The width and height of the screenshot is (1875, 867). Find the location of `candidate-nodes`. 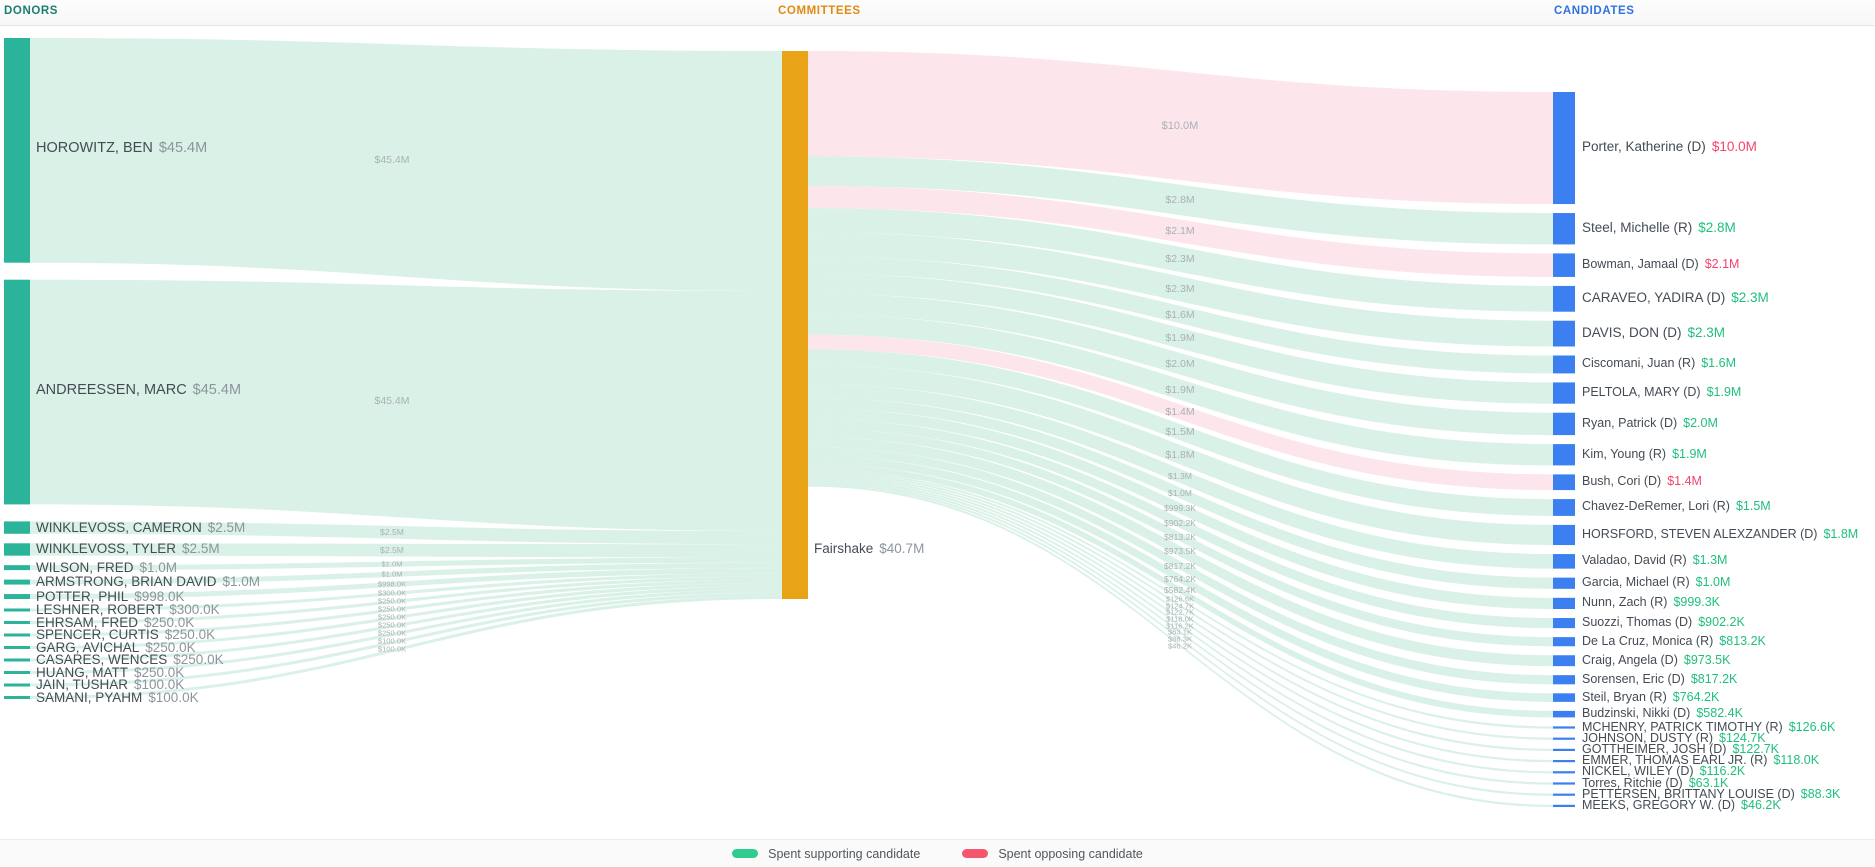

candidate-nodes is located at coordinates (1564, 449).